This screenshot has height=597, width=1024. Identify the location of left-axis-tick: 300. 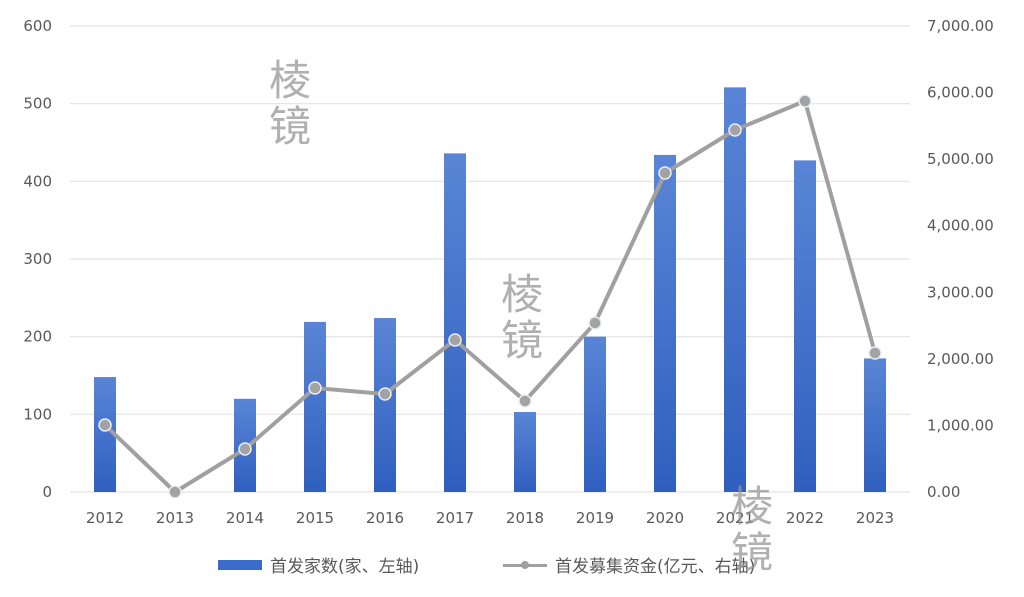
(37, 259).